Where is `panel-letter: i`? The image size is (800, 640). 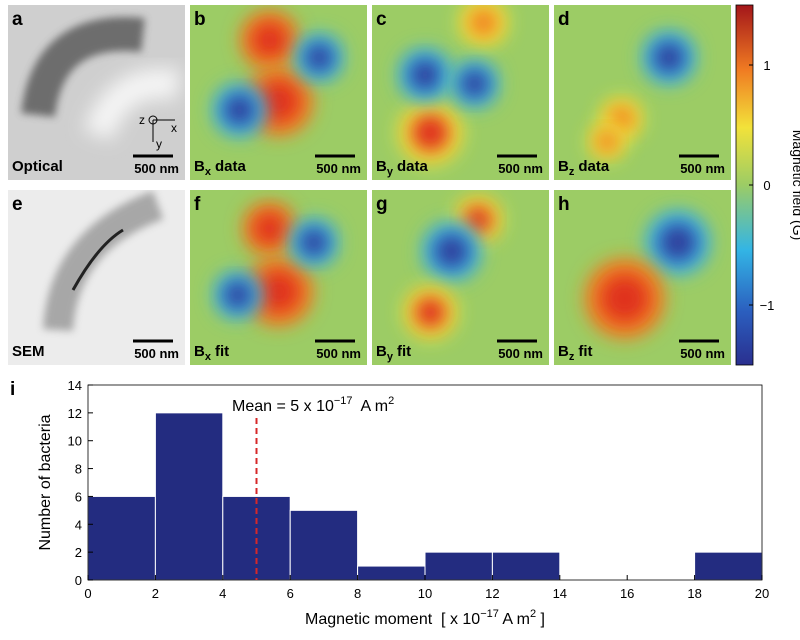 panel-letter: i is located at coordinates (12, 389).